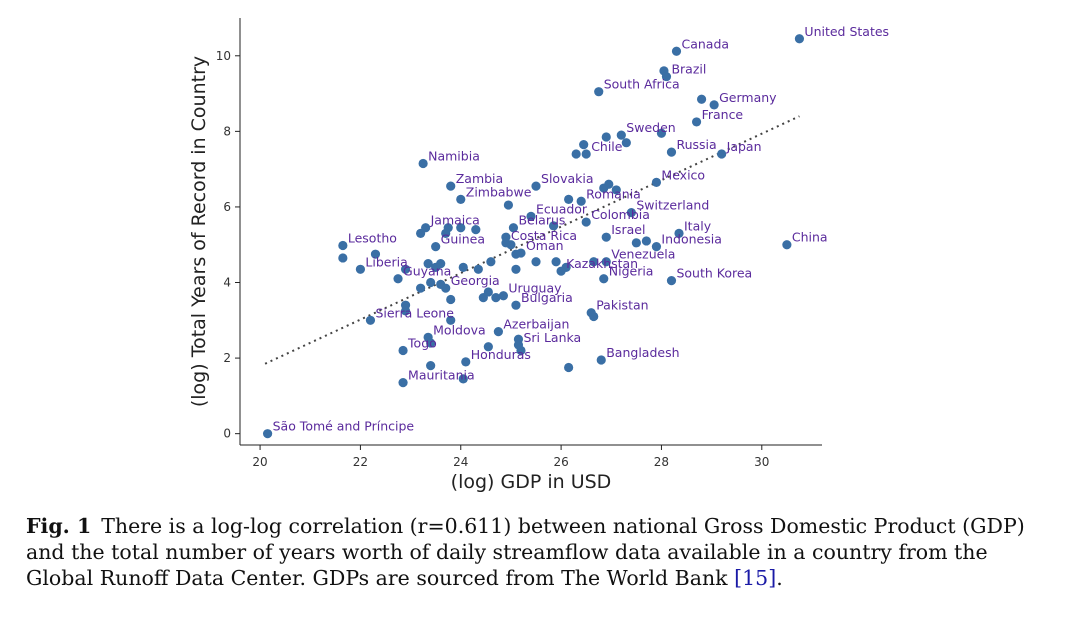  Describe the element at coordinates (199, 231) in the screenshot. I see `y-axis-label: (log) Total Years of Record in Country` at that location.